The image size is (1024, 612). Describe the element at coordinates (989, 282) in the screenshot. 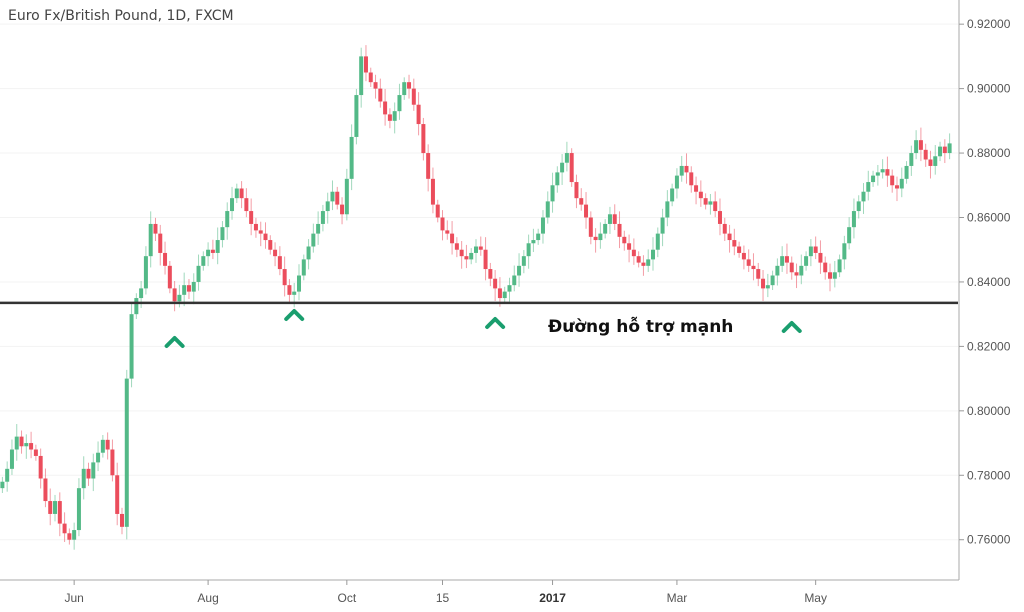

I see `y-tick-label: 0.84000` at that location.